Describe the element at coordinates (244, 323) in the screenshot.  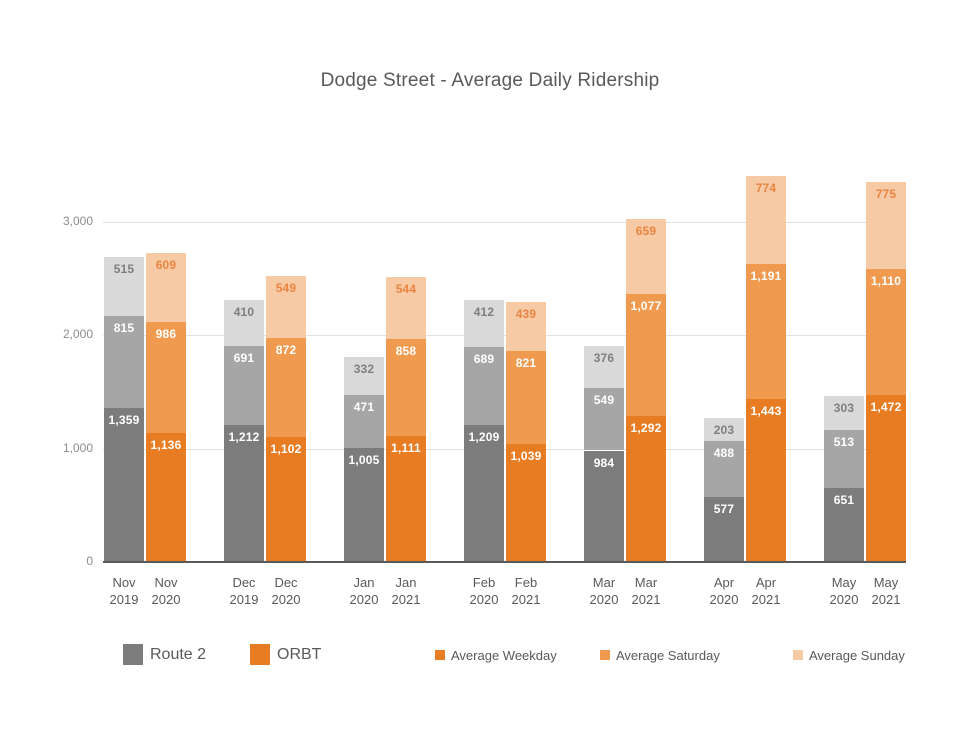
I see `bar-segment-sunday: 410` at that location.